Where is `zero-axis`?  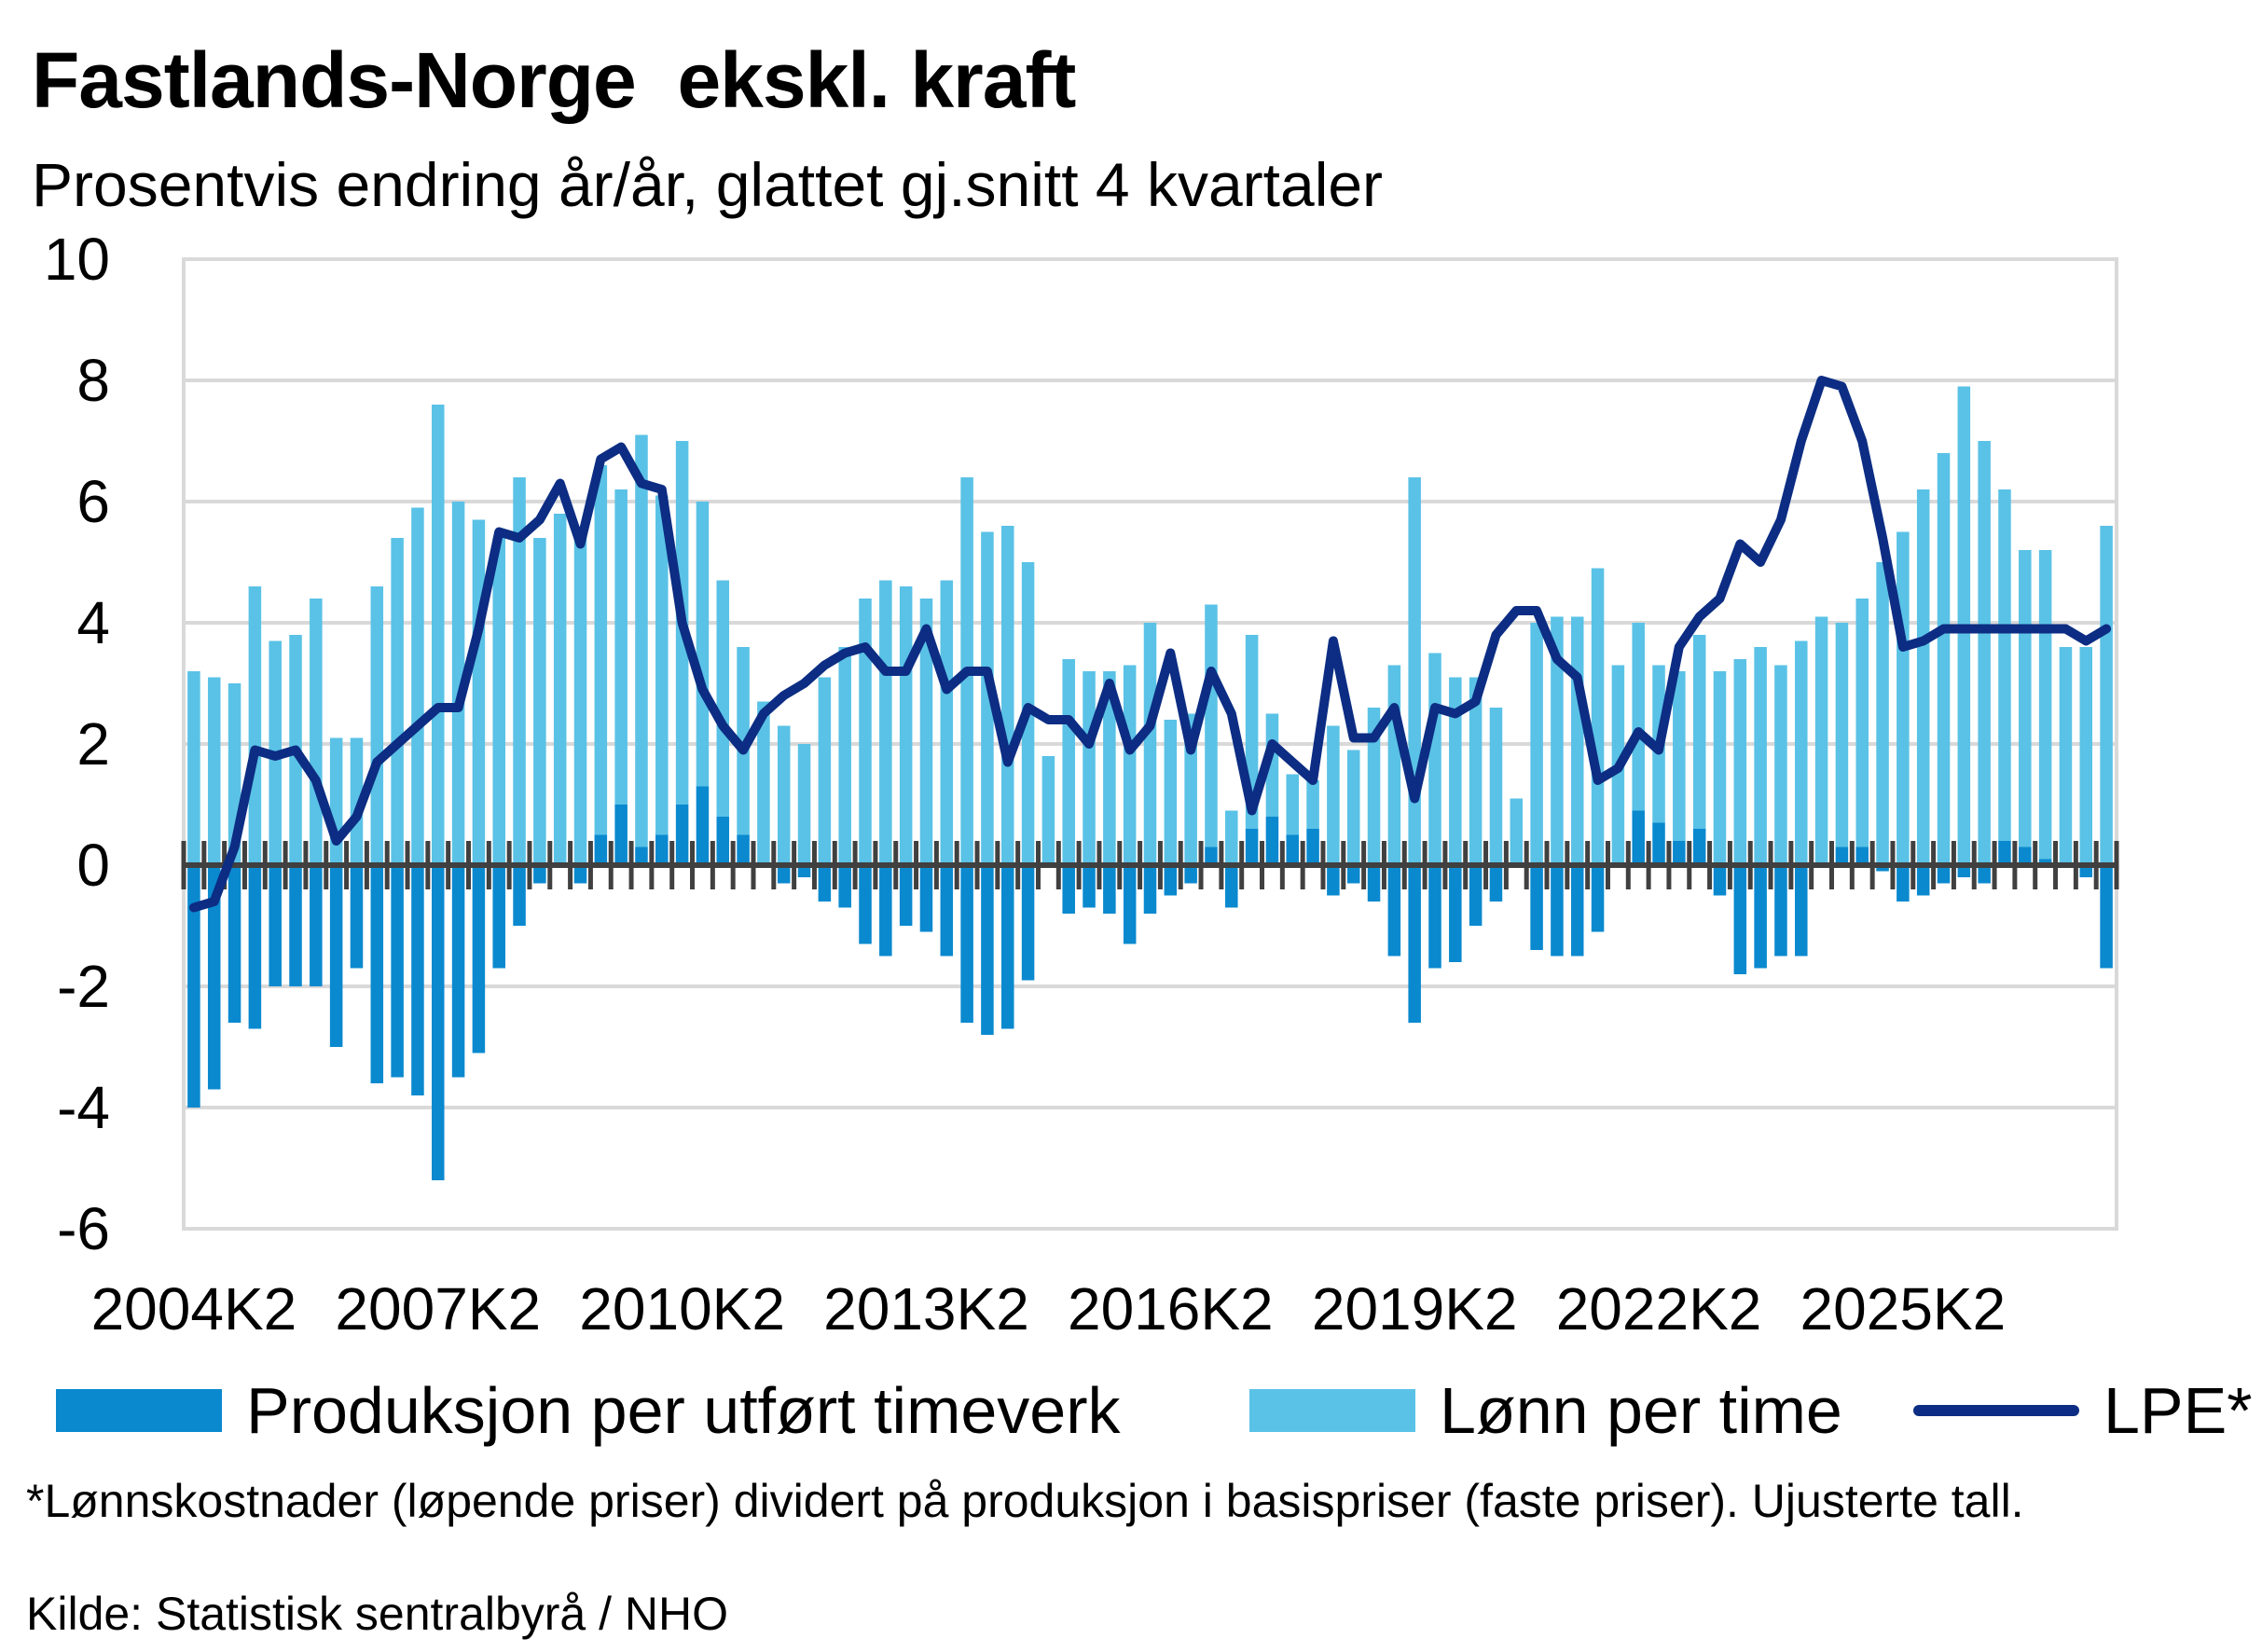 zero-axis is located at coordinates (1150, 865).